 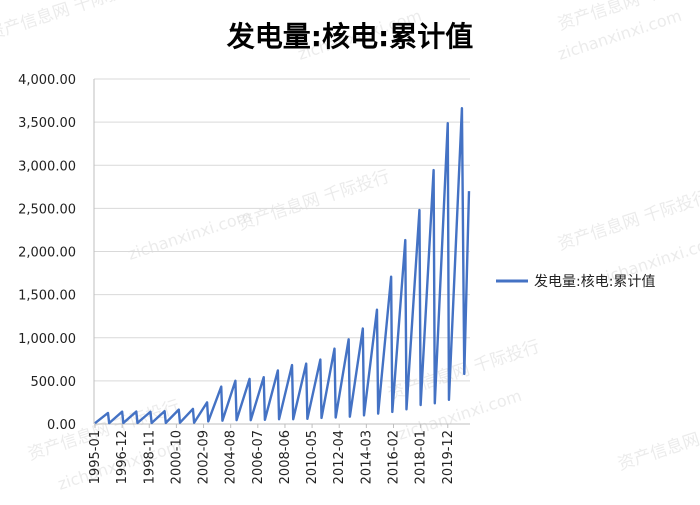 What do you see at coordinates (393, 457) in the screenshot?
I see `x-tick-label: 2016-02` at bounding box center [393, 457].